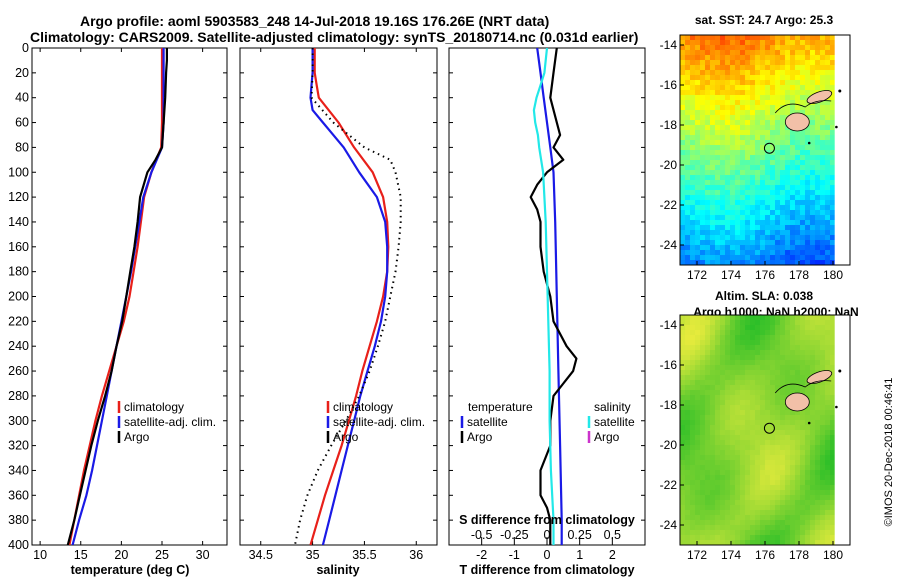 Image resolution: width=900 pixels, height=580 pixels. I want to click on map-x-tick-label: 172, so click(697, 275).